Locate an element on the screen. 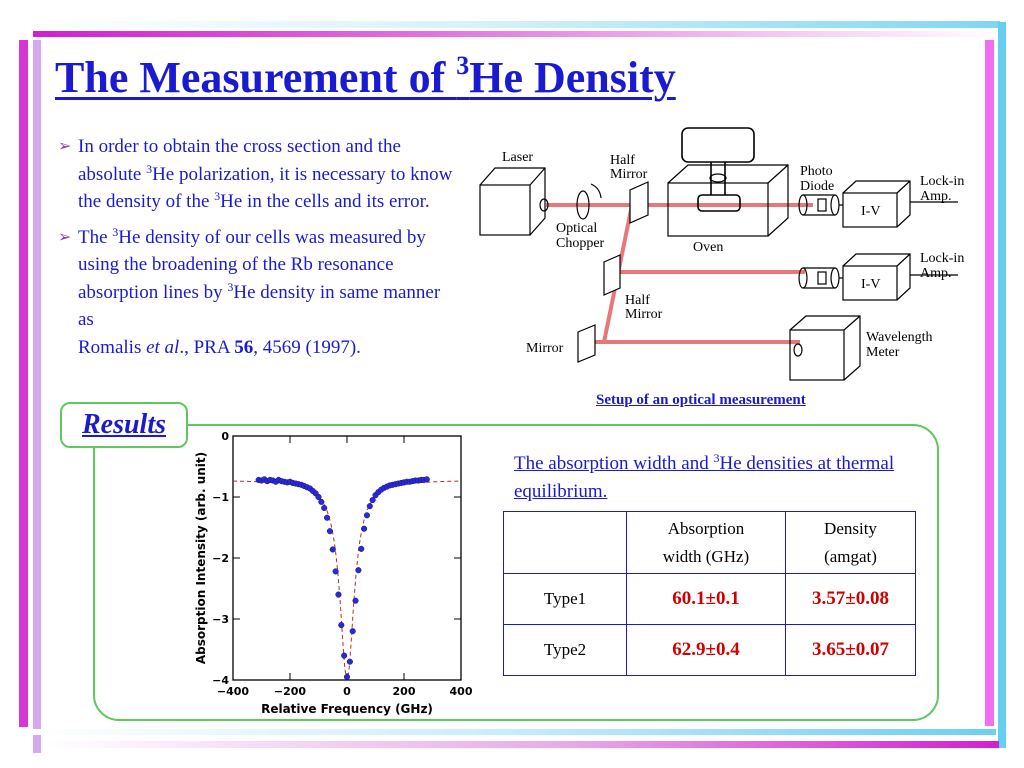 Image resolution: width=1024 pixels, height=768 pixels. optical-chopper-label: Optical is located at coordinates (576, 228).